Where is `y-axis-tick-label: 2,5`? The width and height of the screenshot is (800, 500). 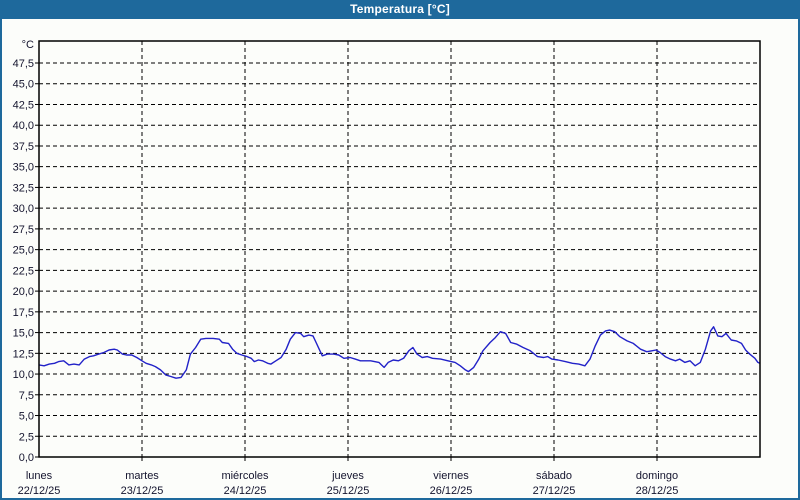
y-axis-tick-label: 2,5 is located at coordinates (26, 437).